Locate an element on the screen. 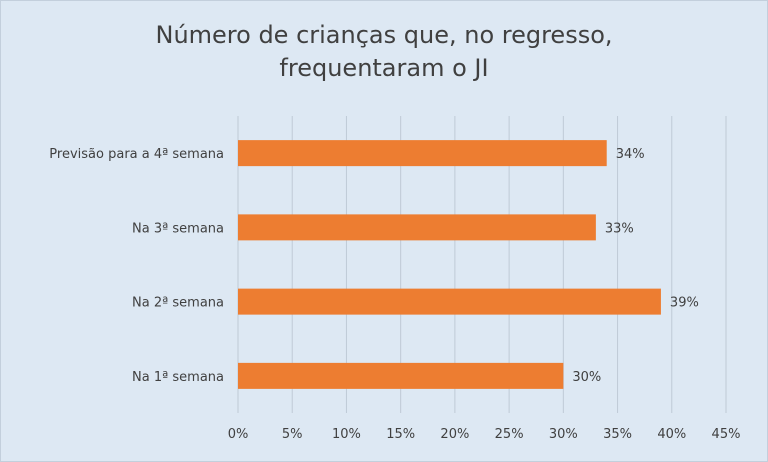 The image size is (768, 462). x-tick-label: 10% is located at coordinates (346, 434).